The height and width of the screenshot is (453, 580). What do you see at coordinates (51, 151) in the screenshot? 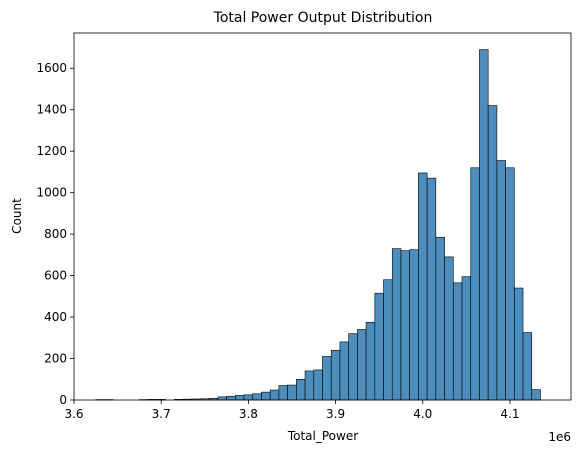
I see `y-tick-label-6: 1200` at bounding box center [51, 151].